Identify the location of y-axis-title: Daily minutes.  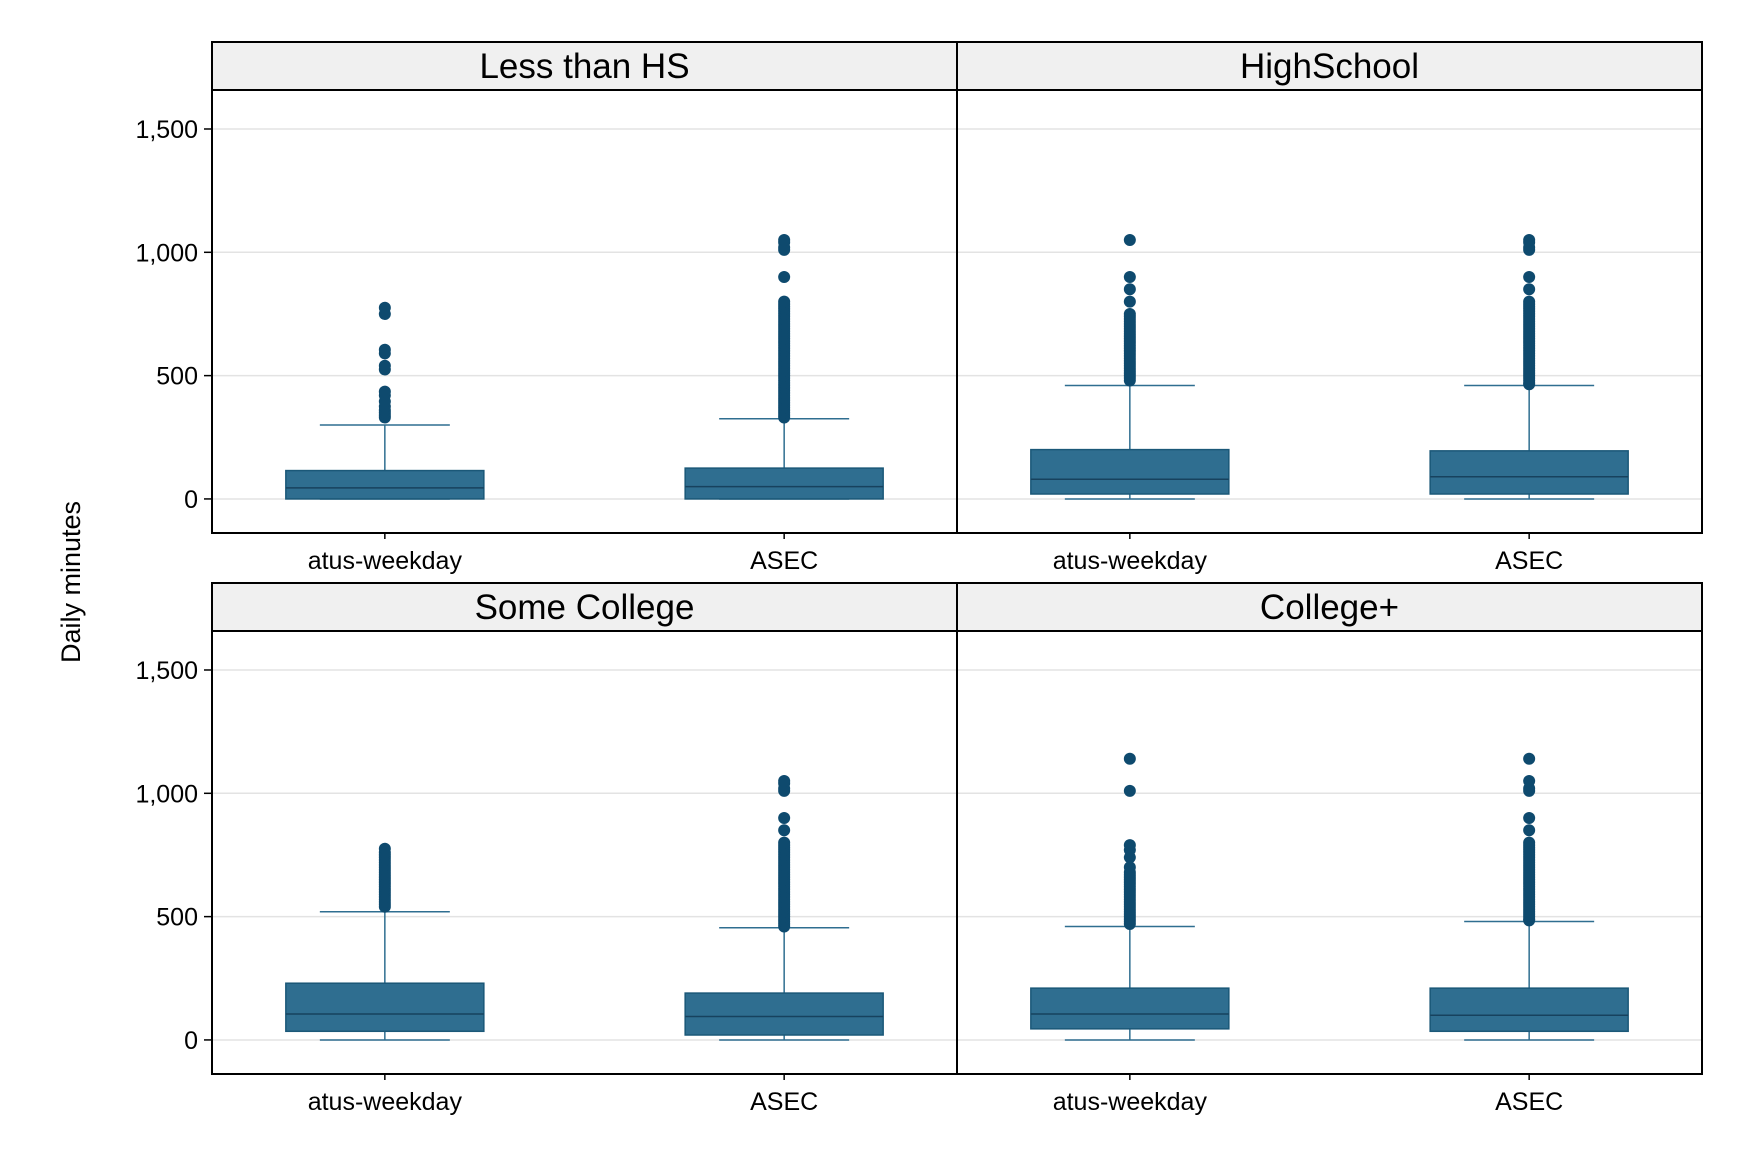
(71, 582).